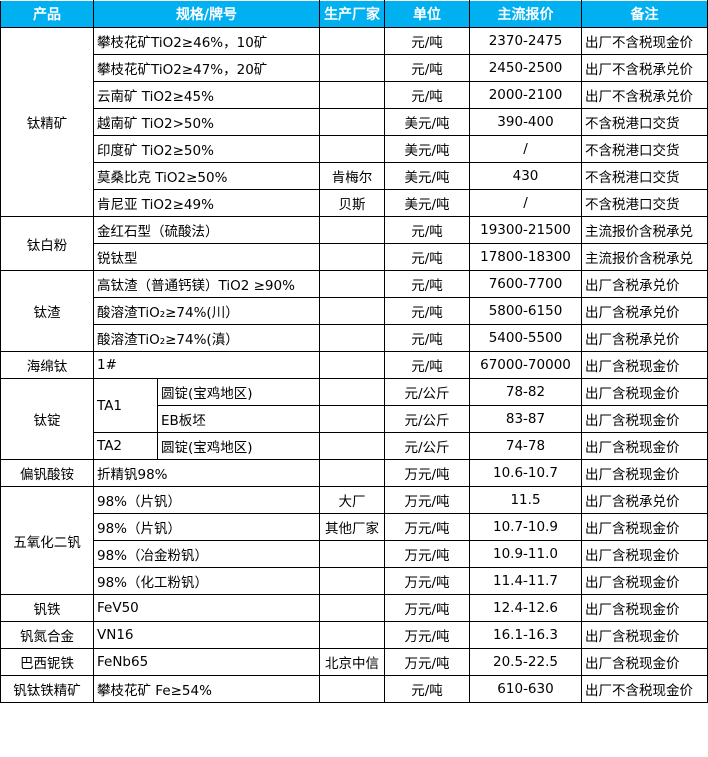 This screenshot has height=757, width=708. Describe the element at coordinates (525, 68) in the screenshot. I see `price-cell: 2450-2500` at that location.